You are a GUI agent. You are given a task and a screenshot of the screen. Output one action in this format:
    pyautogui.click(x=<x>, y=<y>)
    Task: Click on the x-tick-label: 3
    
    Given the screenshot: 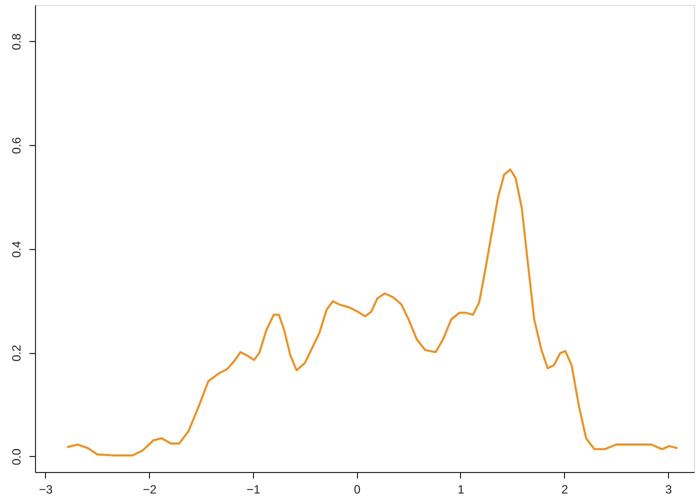 What is the action you would take?
    pyautogui.click(x=668, y=489)
    